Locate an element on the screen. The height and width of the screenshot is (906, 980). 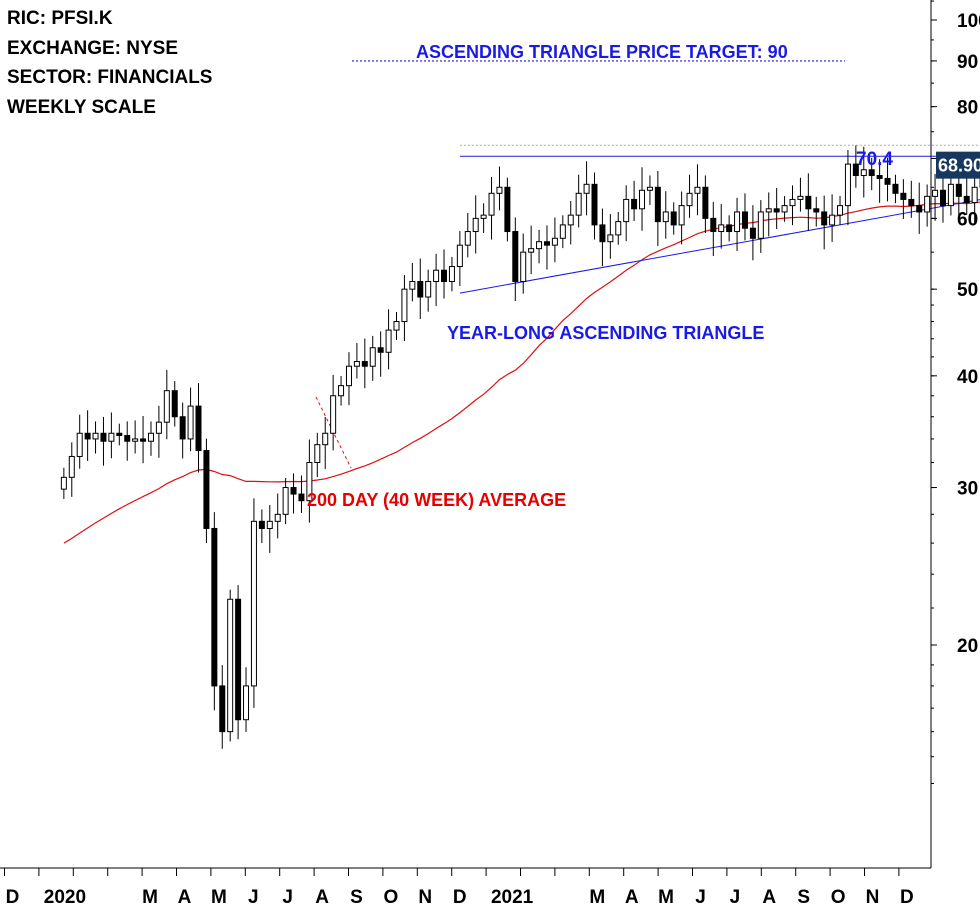
y-tick-label: 30 is located at coordinates (967, 489).